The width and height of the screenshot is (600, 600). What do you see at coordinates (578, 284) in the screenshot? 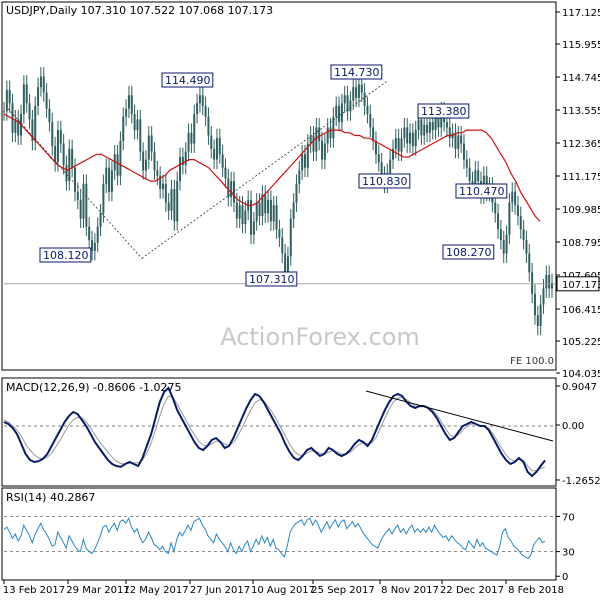
I see `current-price-tag` at bounding box center [578, 284].